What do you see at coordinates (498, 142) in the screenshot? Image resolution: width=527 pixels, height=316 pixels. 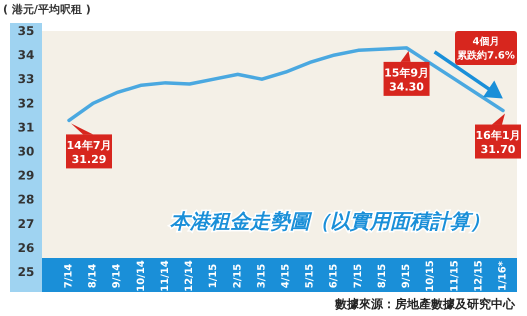 I see `annotation: 16年1月 31.70` at bounding box center [498, 142].